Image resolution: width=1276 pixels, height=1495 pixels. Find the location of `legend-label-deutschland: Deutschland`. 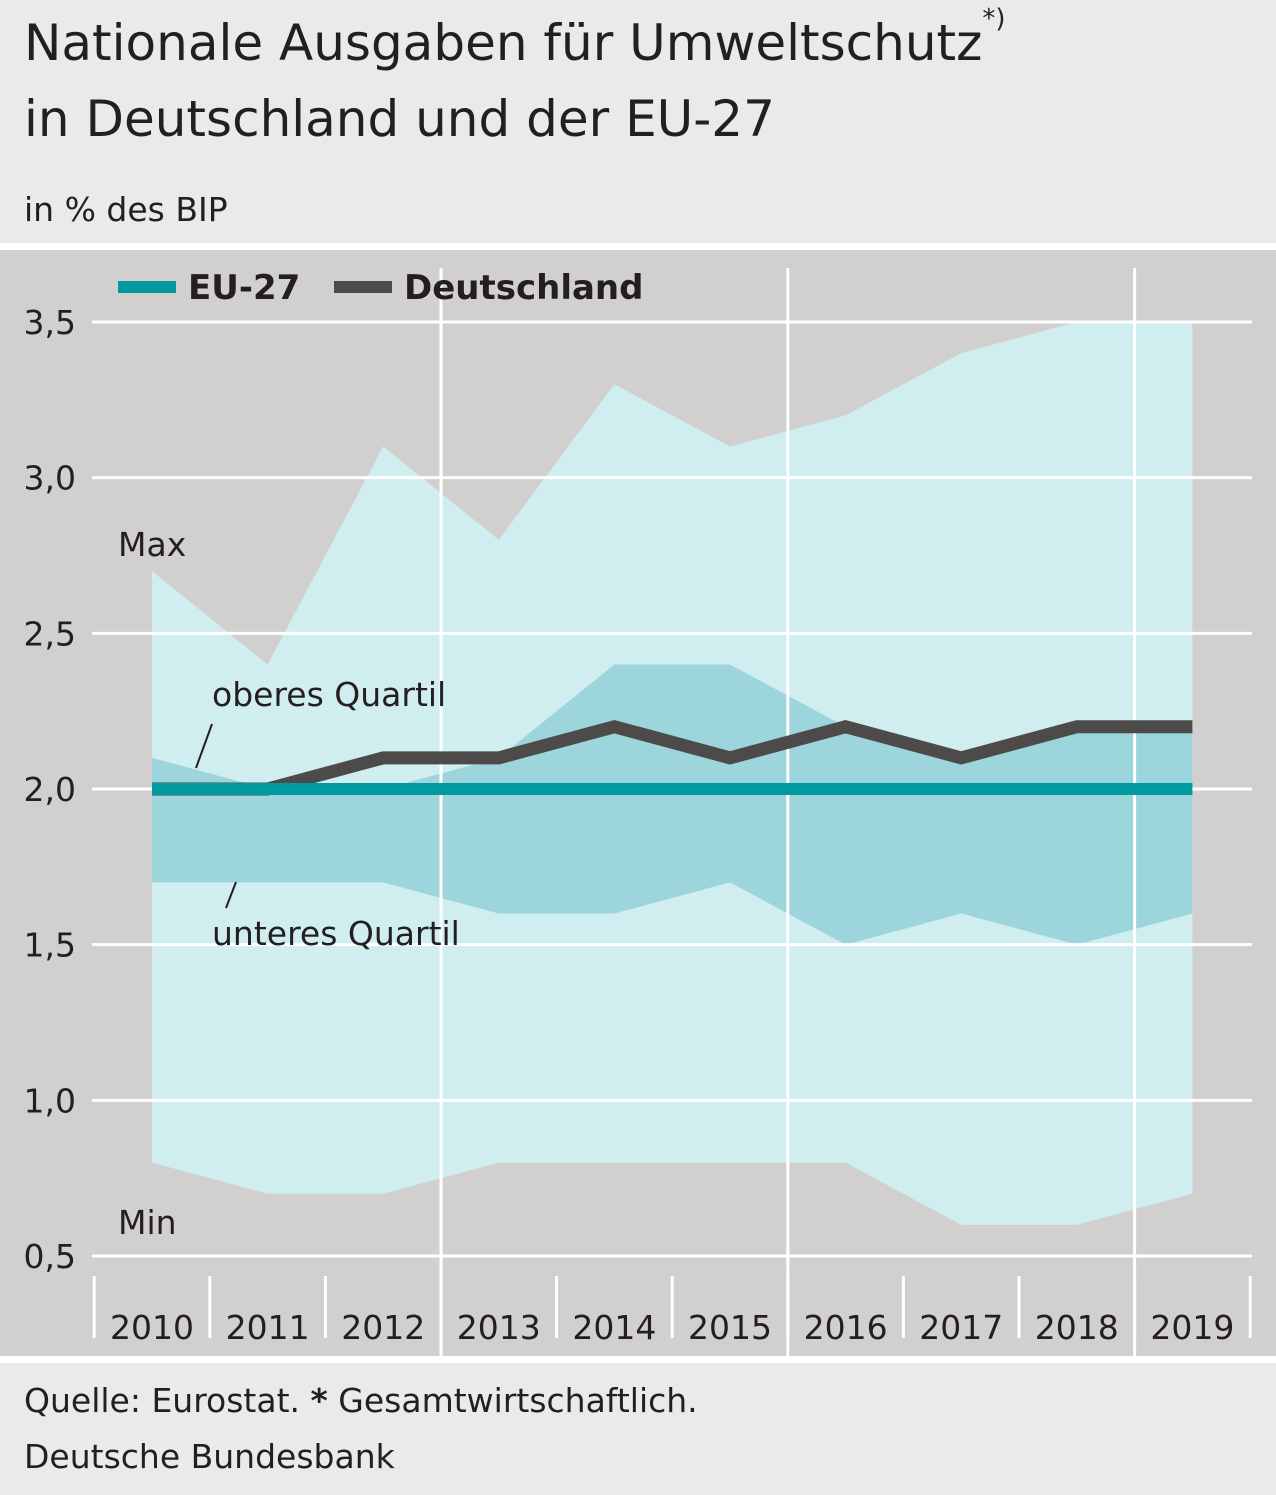

legend-label-deutschland: Deutschland is located at coordinates (523, 288).